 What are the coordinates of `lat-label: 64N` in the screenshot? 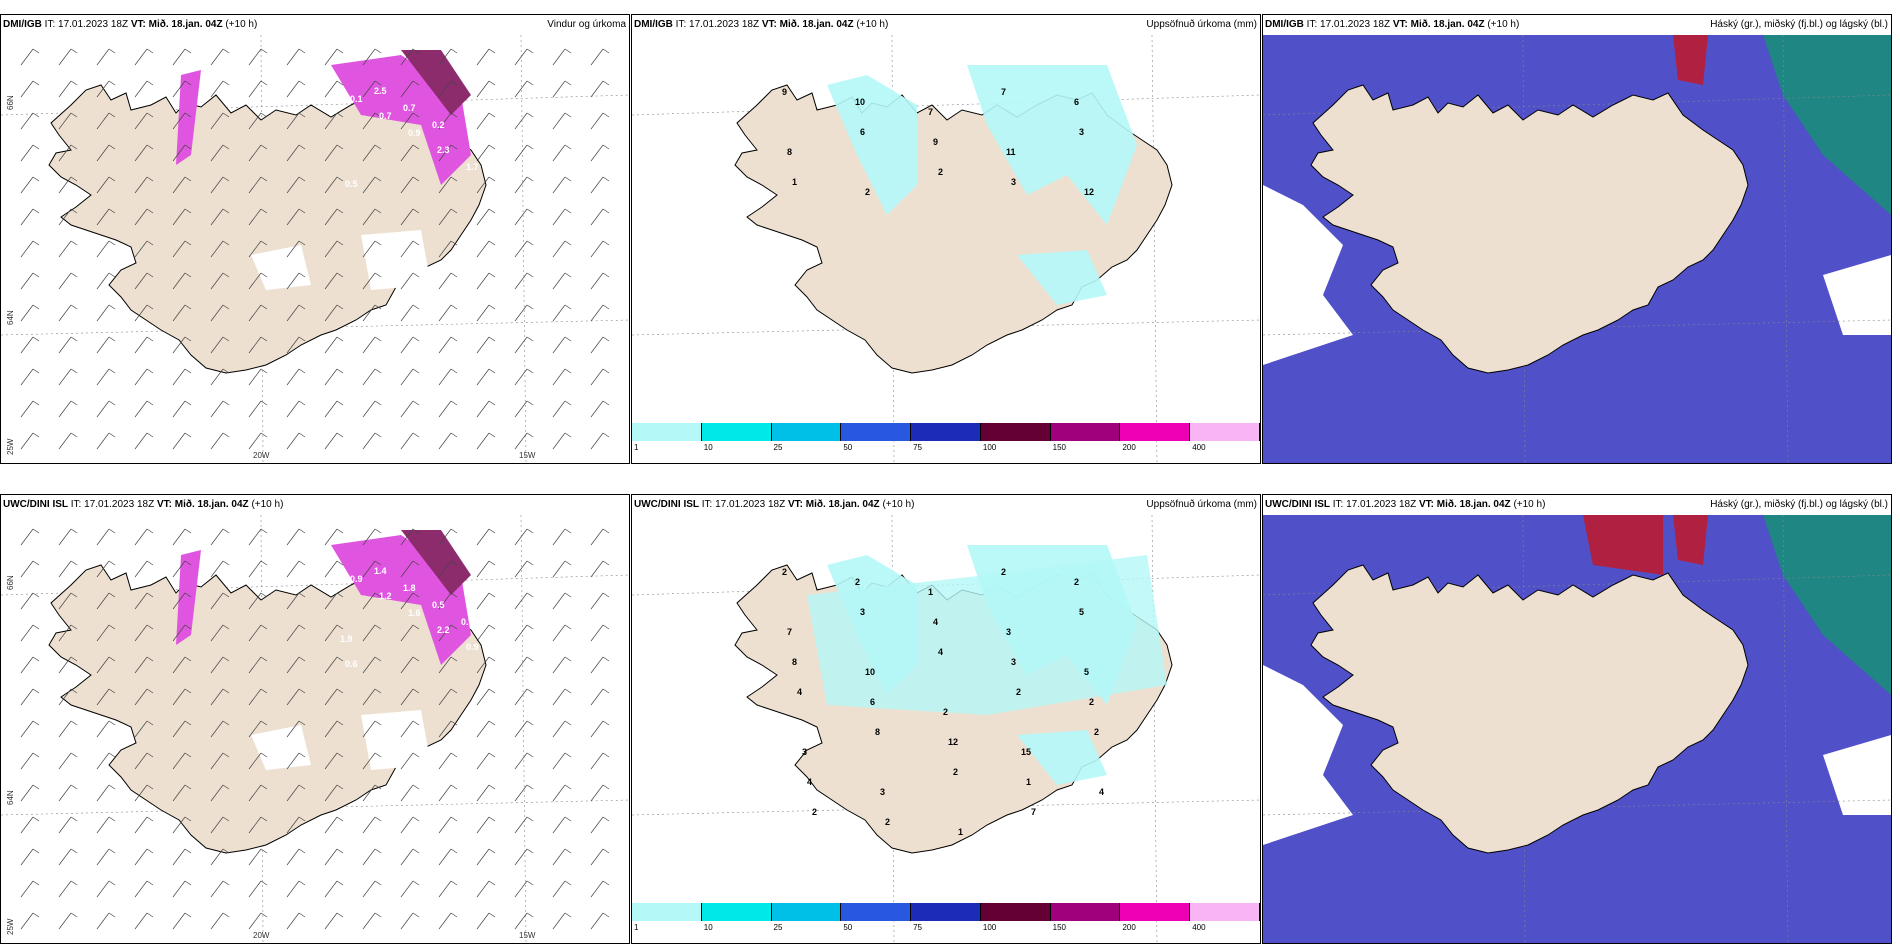 It's located at (10, 317).